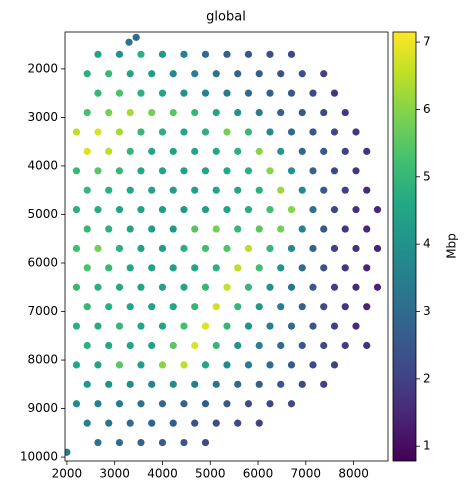  What do you see at coordinates (42, 263) in the screenshot?
I see `y-tick-label: 6000` at bounding box center [42, 263].